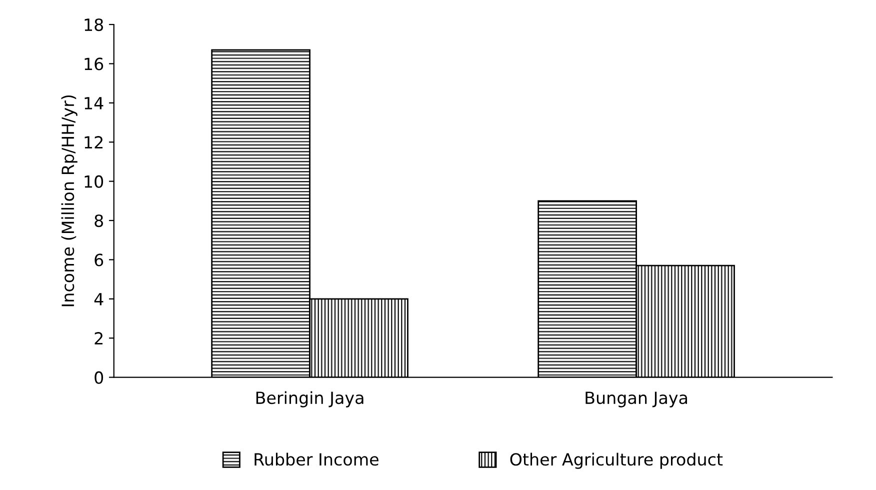 The height and width of the screenshot is (490, 876). I want to click on y-tick-label: 2, so click(98, 338).